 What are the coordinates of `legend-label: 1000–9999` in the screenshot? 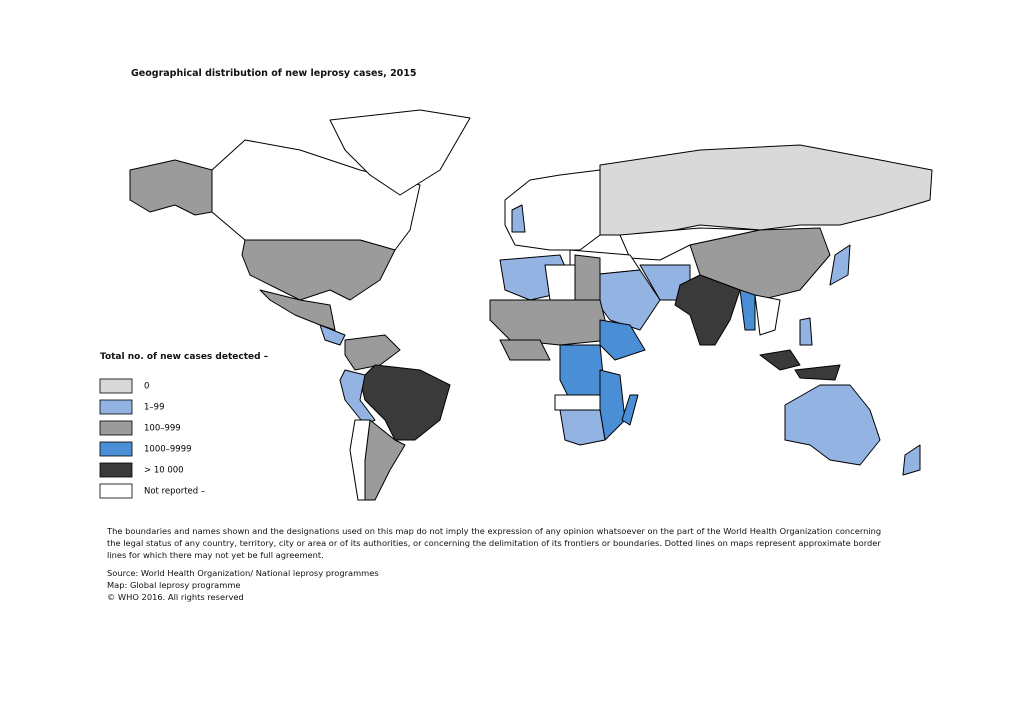 It's located at (168, 450).